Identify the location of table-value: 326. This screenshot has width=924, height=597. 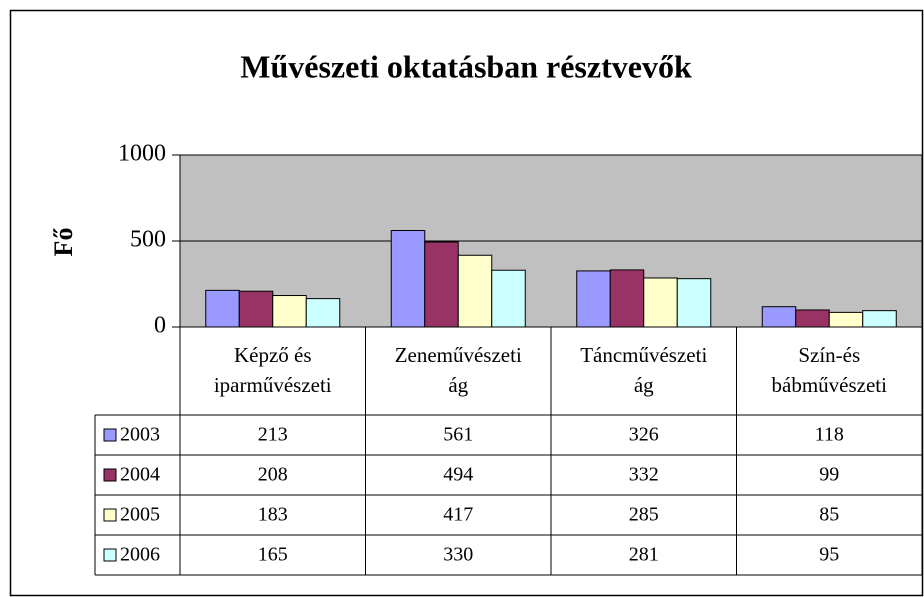
(644, 435).